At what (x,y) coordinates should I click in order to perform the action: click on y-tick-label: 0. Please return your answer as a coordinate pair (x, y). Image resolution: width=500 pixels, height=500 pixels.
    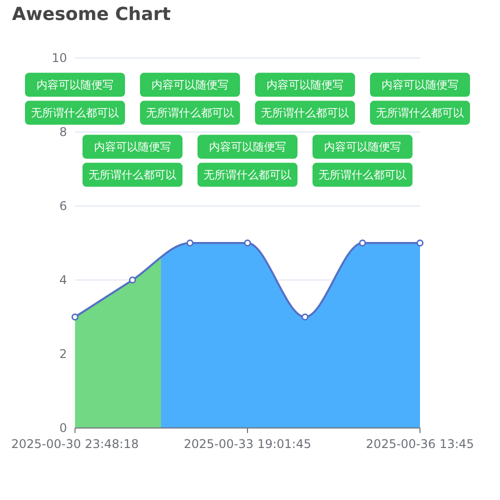
    Looking at the image, I should click on (63, 428).